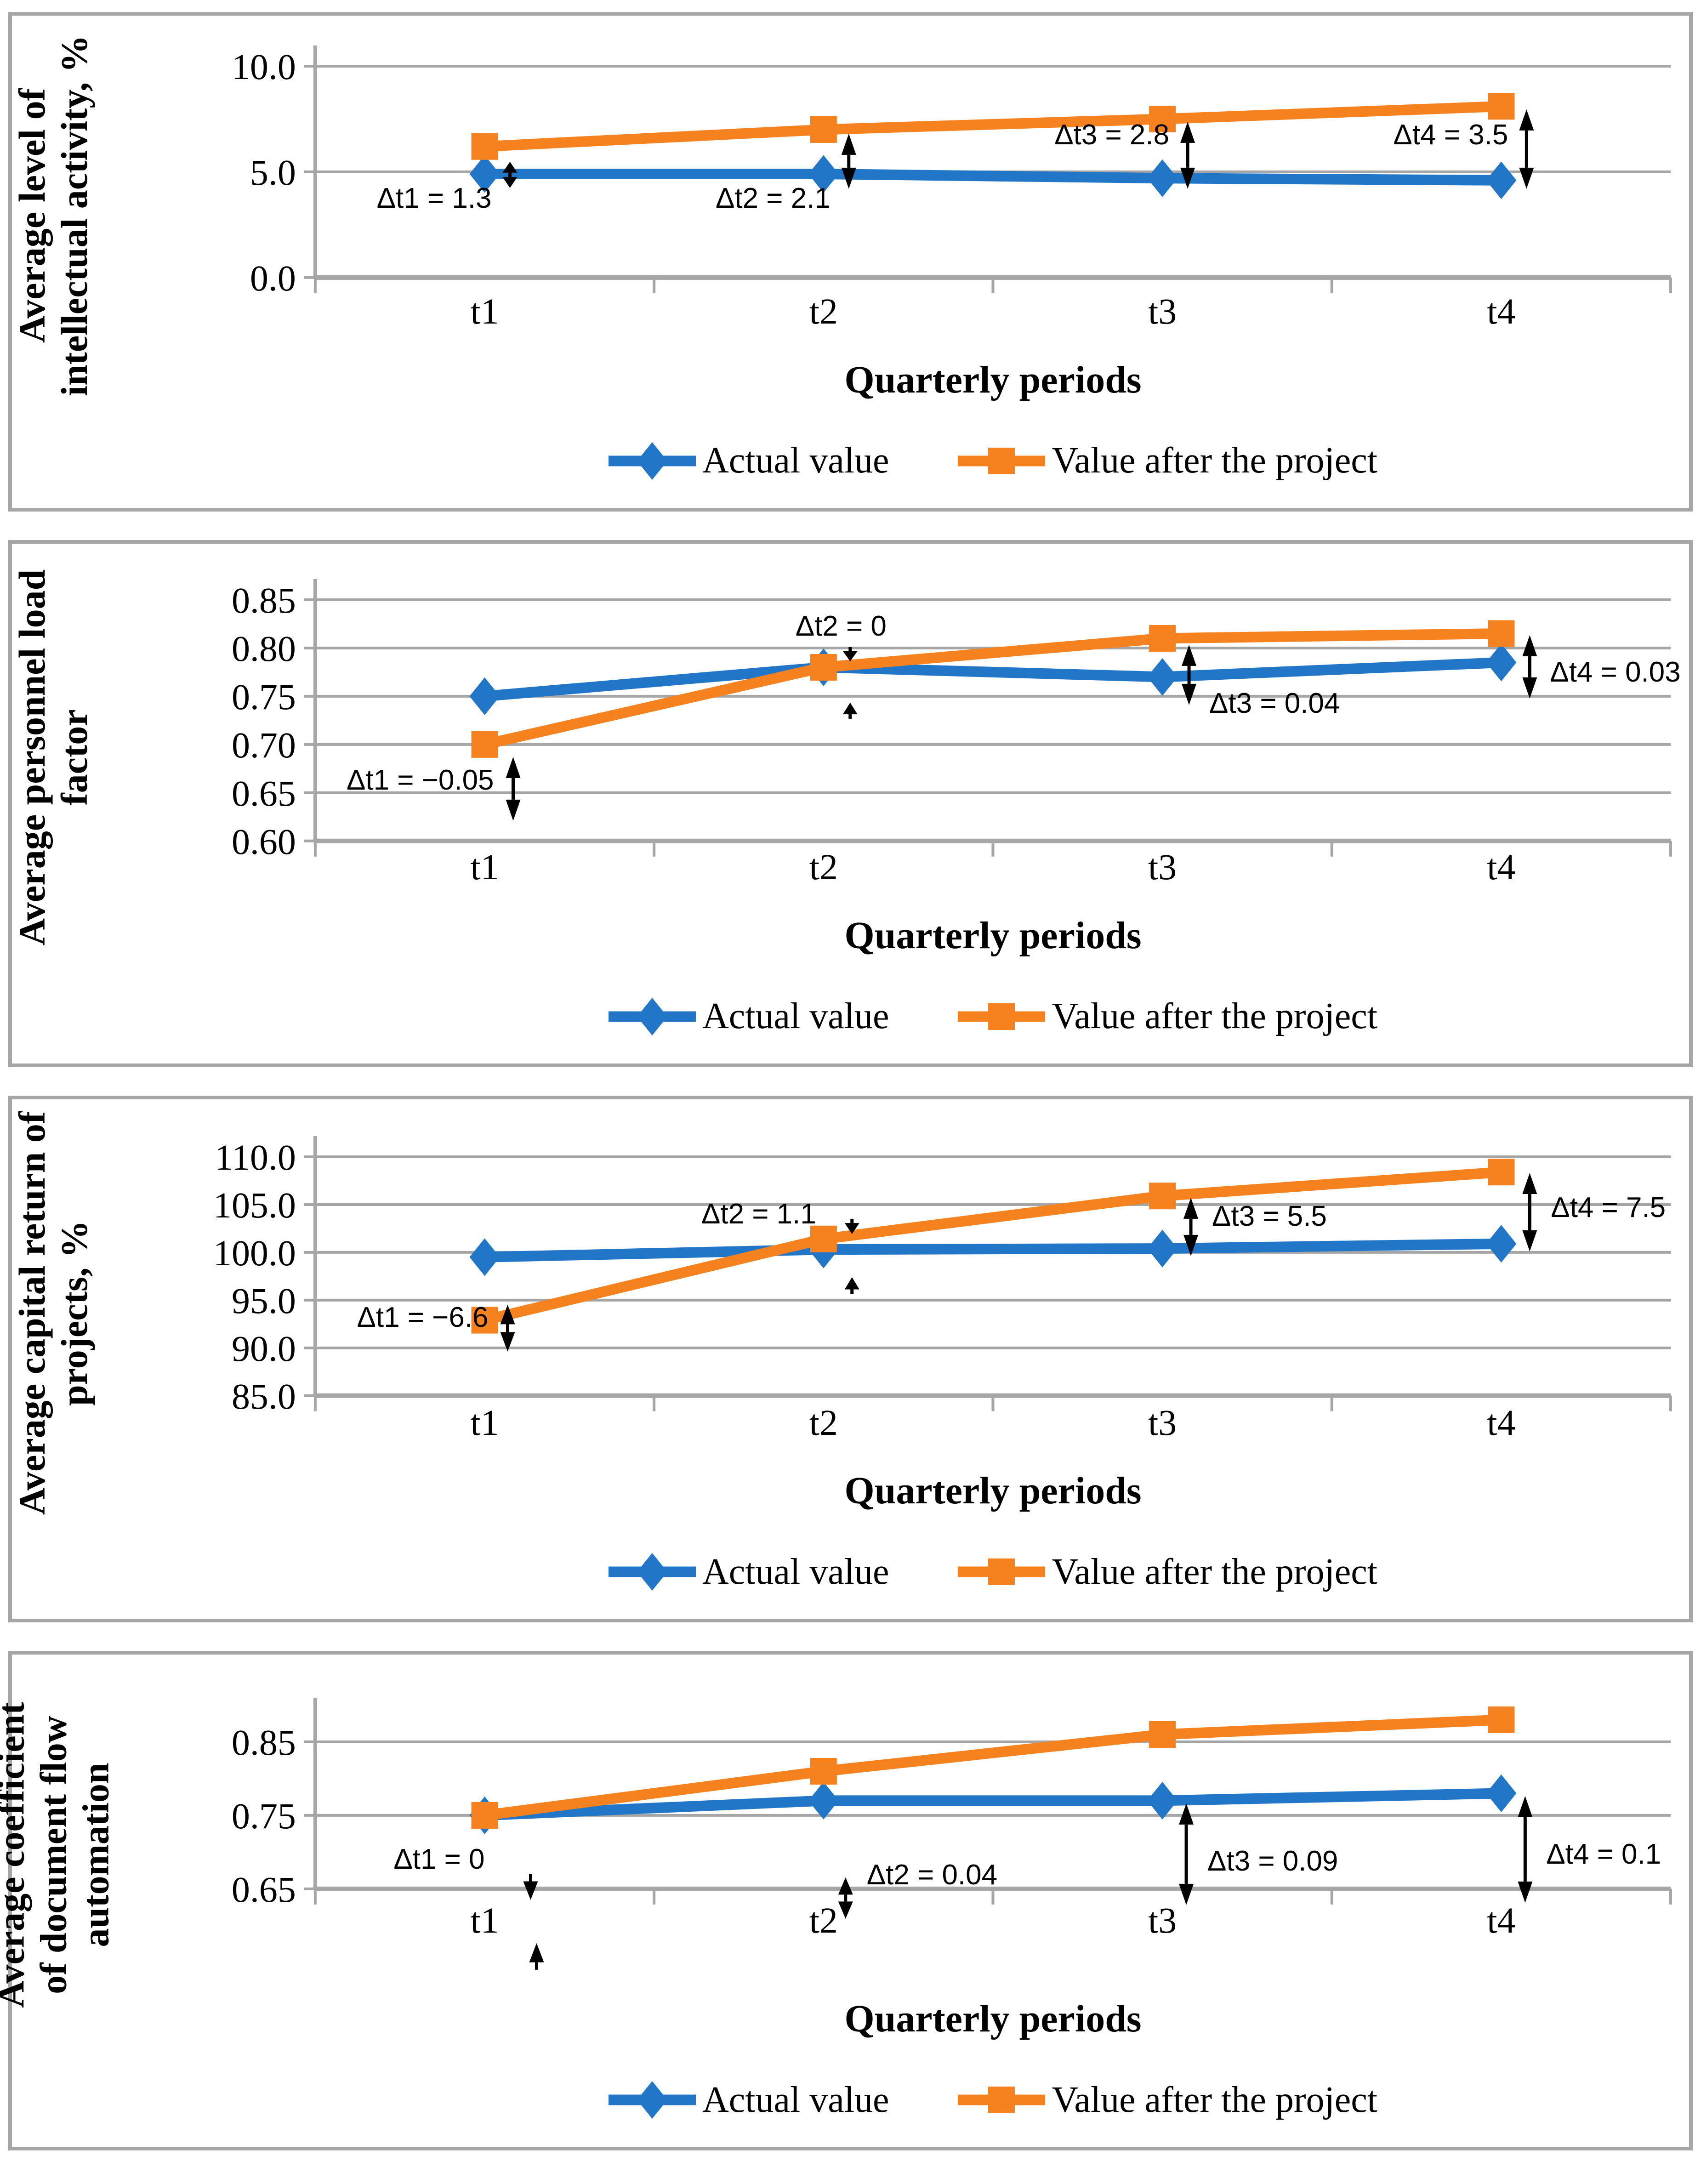 This screenshot has width=1701, height=2184. I want to click on delta-annotation: Δt1 = 0, so click(438, 1859).